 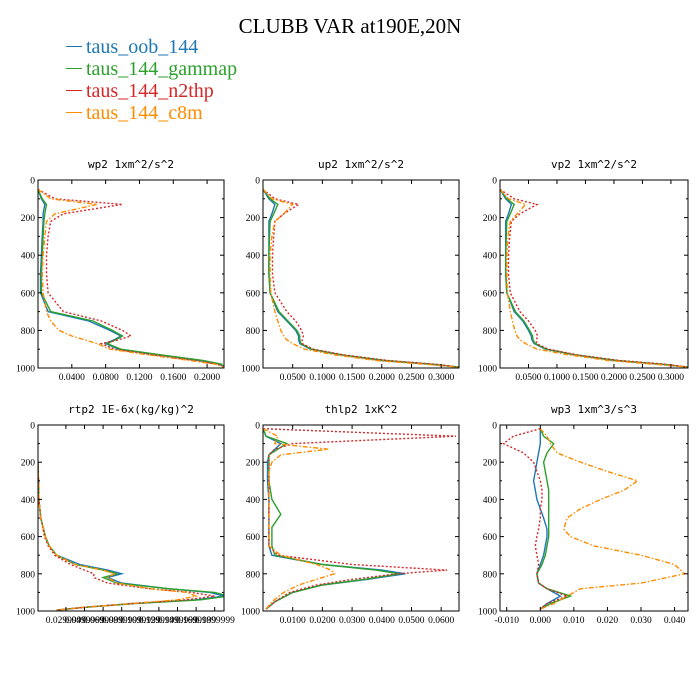 What do you see at coordinates (140, 621) in the screenshot?
I see `x-tick-label: 0.1099999` at bounding box center [140, 621].